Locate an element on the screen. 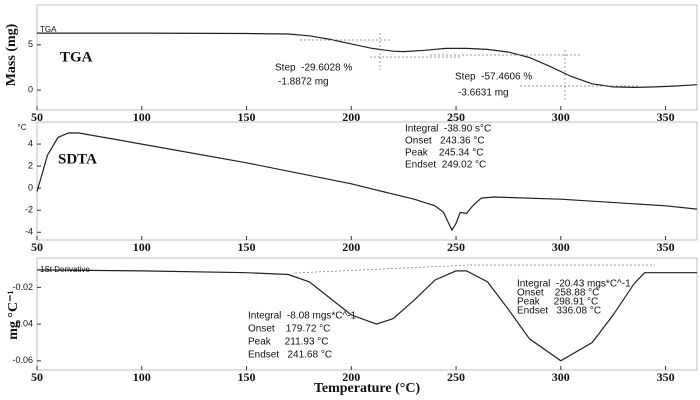  annotation: Peak 245.34 °C is located at coordinates (444, 153).